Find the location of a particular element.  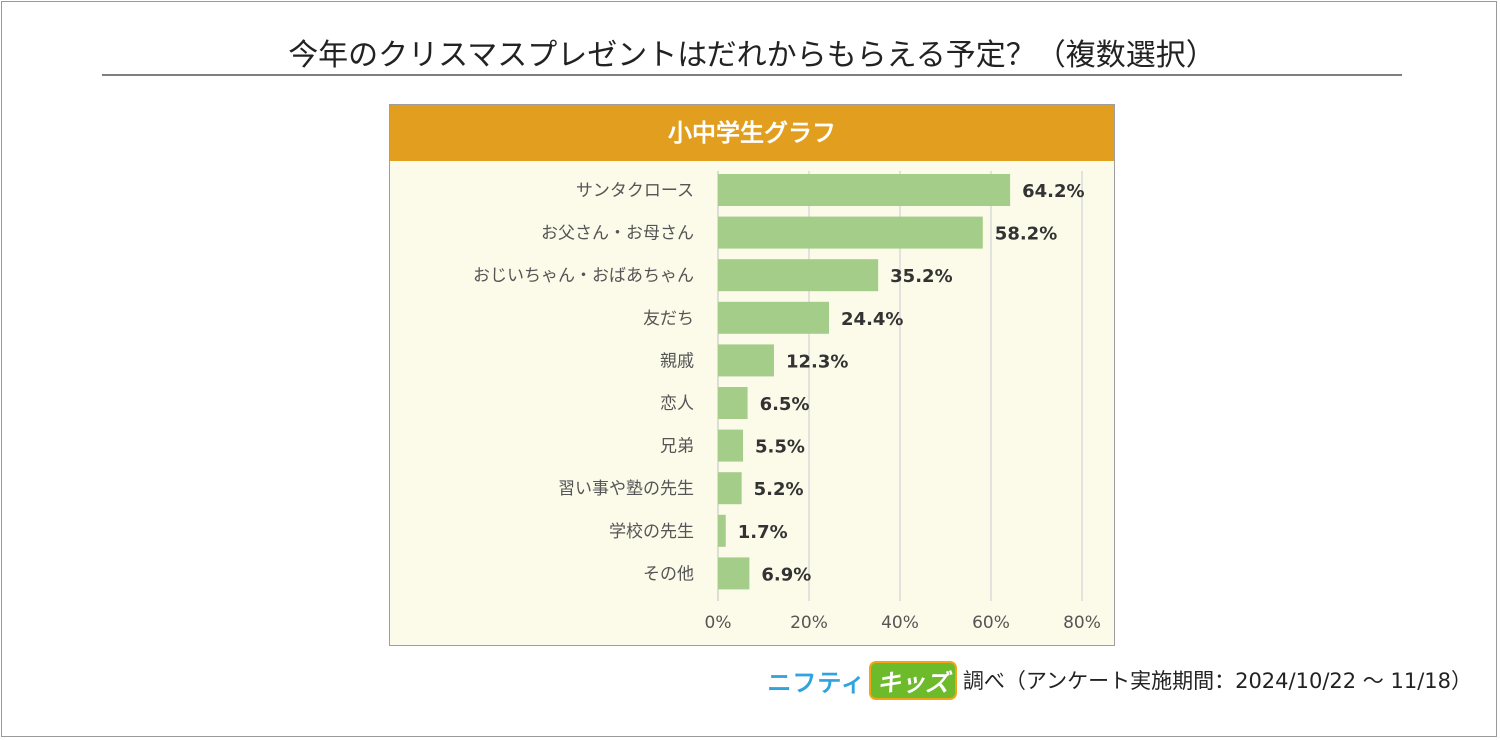

chart-title: 小中学生グラフ is located at coordinates (752, 133).